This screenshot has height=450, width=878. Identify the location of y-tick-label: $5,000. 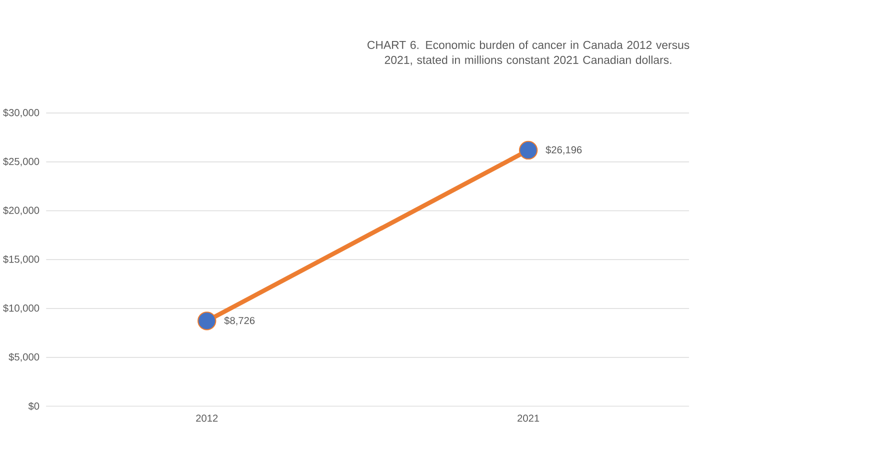
(24, 357).